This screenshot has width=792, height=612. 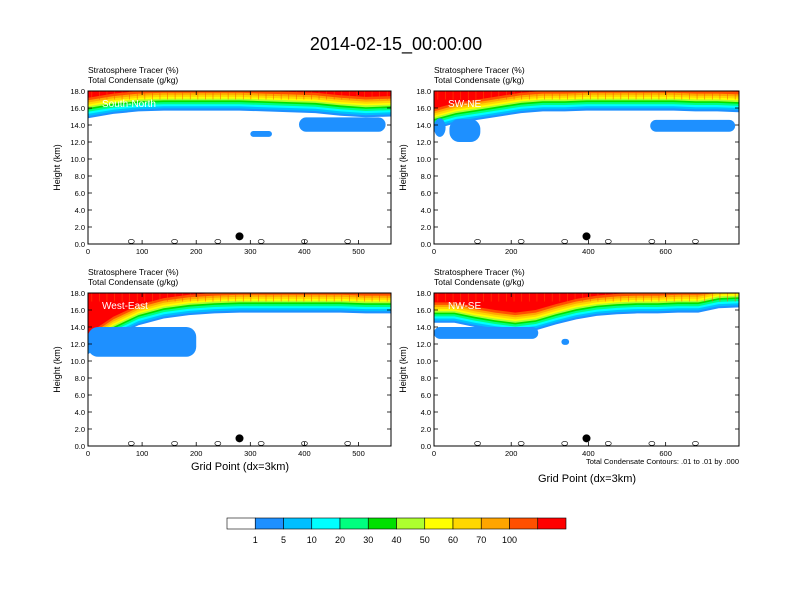 I want to click on y-tick-label: 4.0, so click(x=426, y=210).